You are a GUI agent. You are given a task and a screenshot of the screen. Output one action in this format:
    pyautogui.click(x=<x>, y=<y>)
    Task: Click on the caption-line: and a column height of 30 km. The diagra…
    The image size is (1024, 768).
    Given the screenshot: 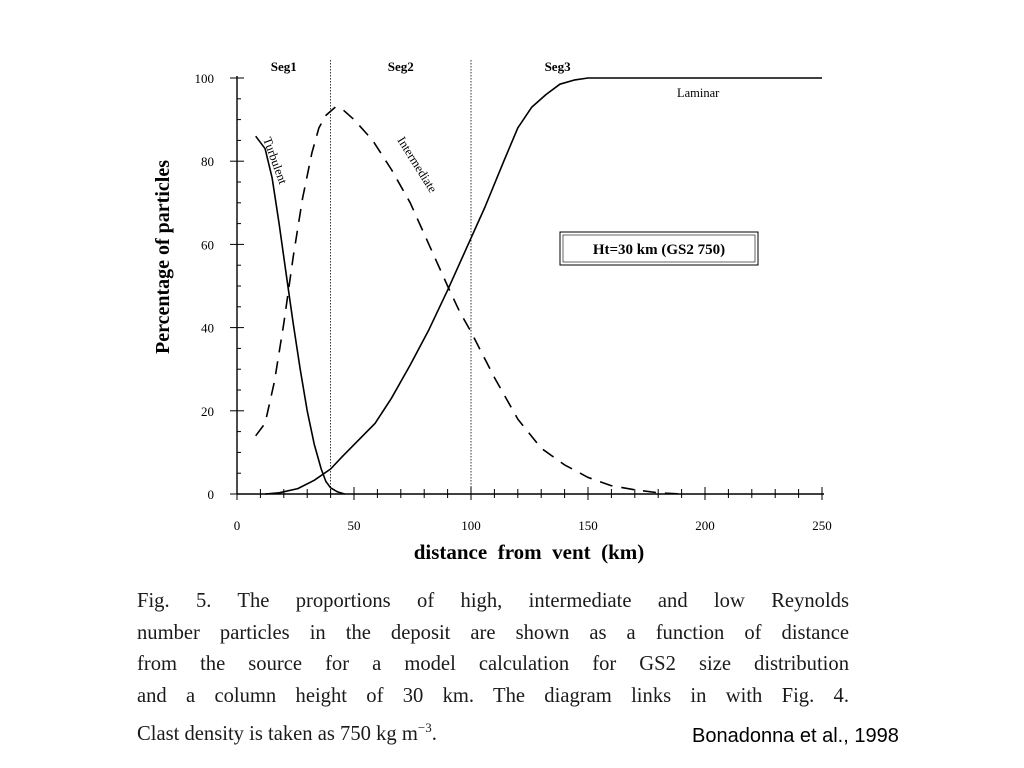 What is the action you would take?
    pyautogui.click(x=493, y=695)
    